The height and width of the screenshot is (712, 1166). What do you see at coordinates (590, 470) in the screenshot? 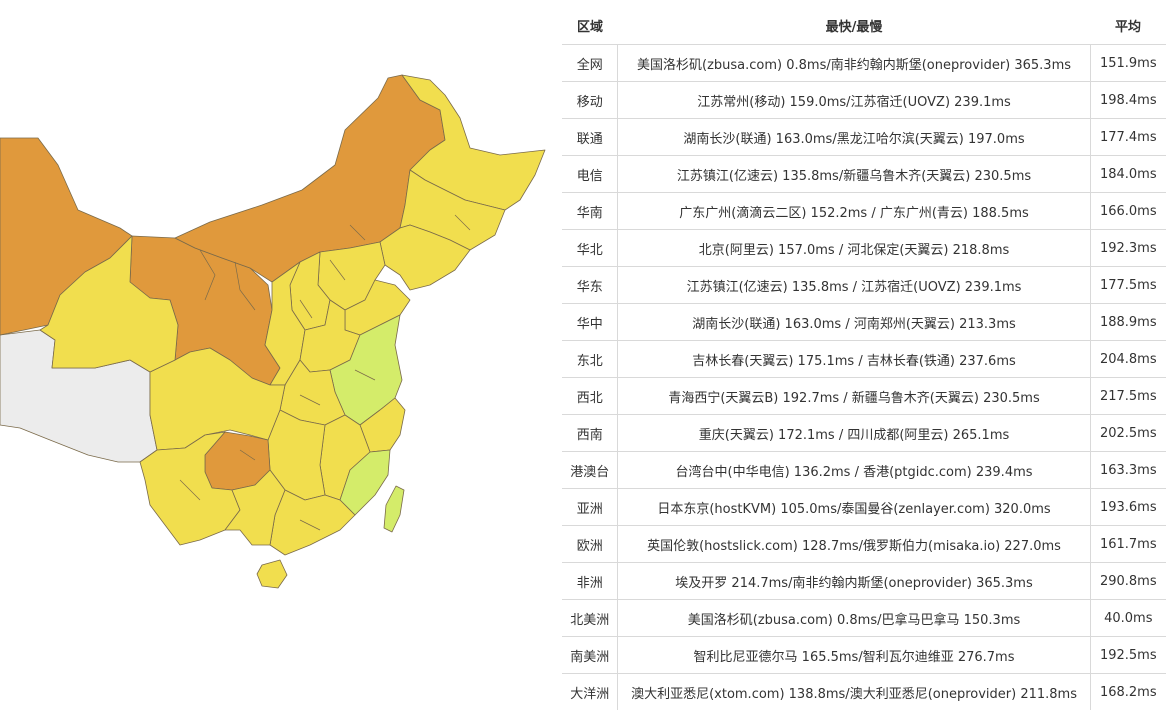
I see `region-cell: 港澳台` at bounding box center [590, 470].